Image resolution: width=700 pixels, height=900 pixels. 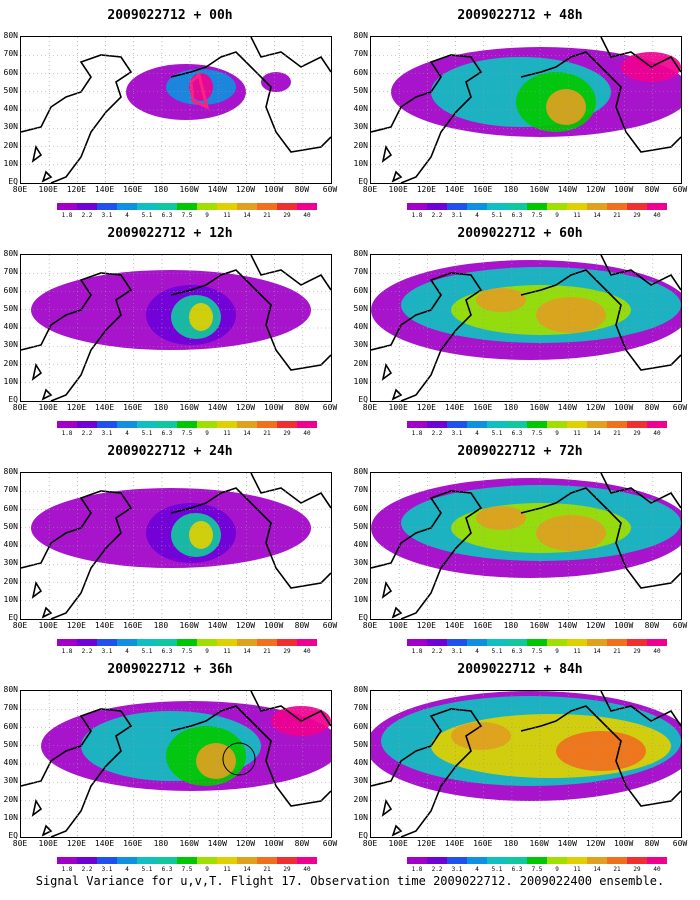 I want to click on colorbar-label: 3.1, so click(x=107, y=651).